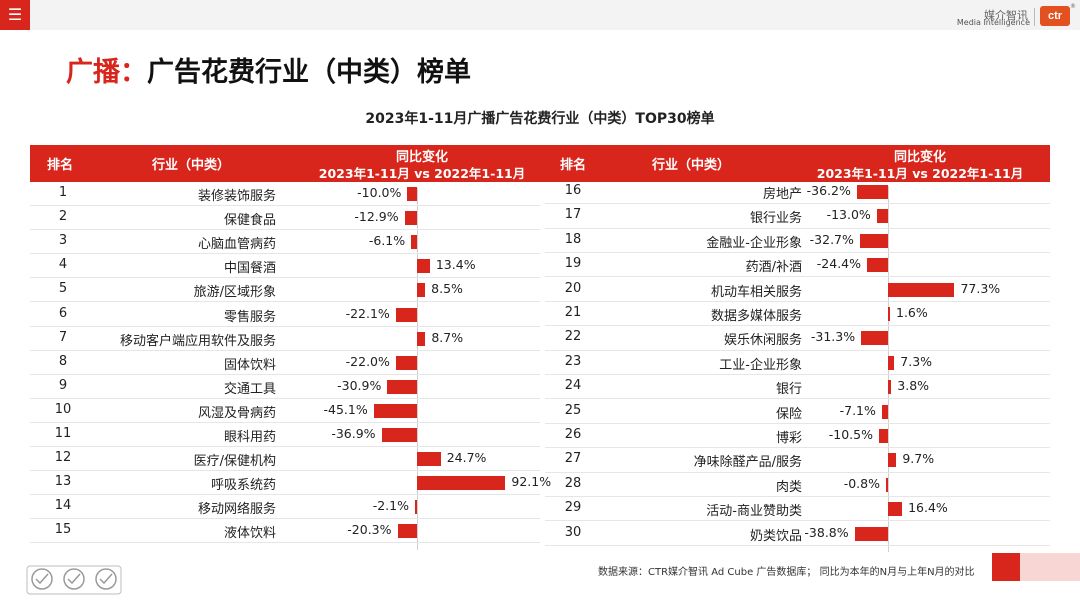  What do you see at coordinates (920, 173) in the screenshot?
I see `header-change-sub-right: 2023年1-11月 vs 2022年1-11月` at bounding box center [920, 173].